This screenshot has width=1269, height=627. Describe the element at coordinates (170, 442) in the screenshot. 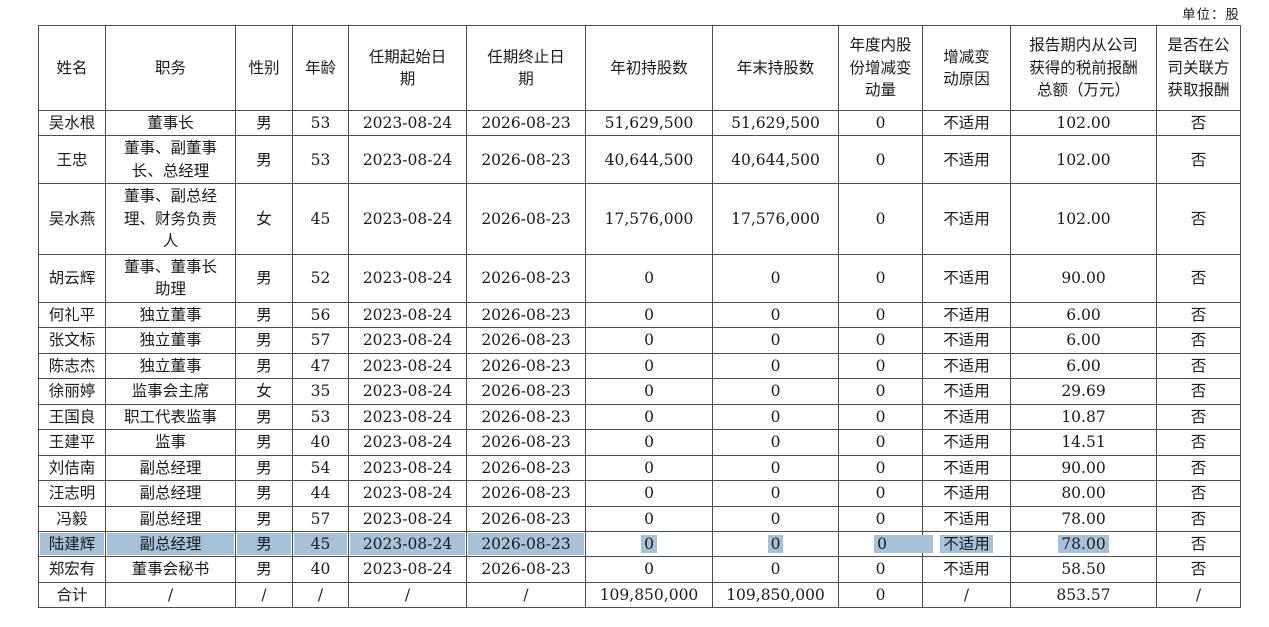

I see `table-cell: 监事` at that location.